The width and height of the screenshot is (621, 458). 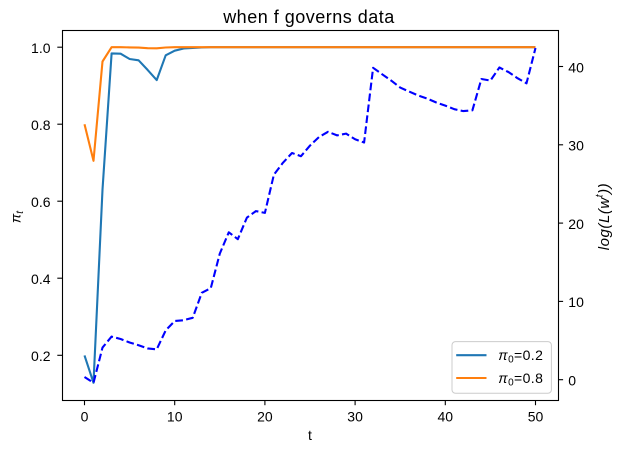 What do you see at coordinates (536, 417) in the screenshot?
I see `svg-text: 50` at bounding box center [536, 417].